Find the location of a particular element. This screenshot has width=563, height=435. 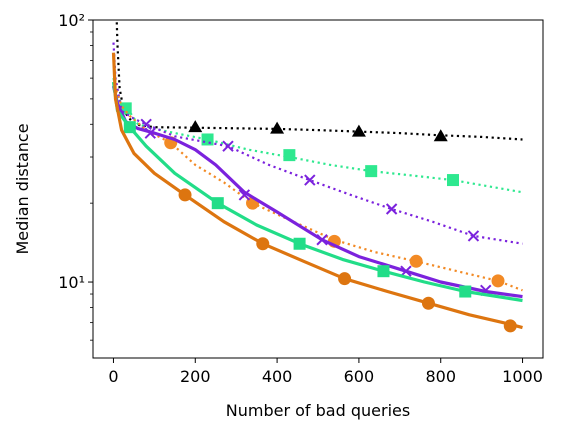

x-tick-label: 800 is located at coordinates (440, 376).